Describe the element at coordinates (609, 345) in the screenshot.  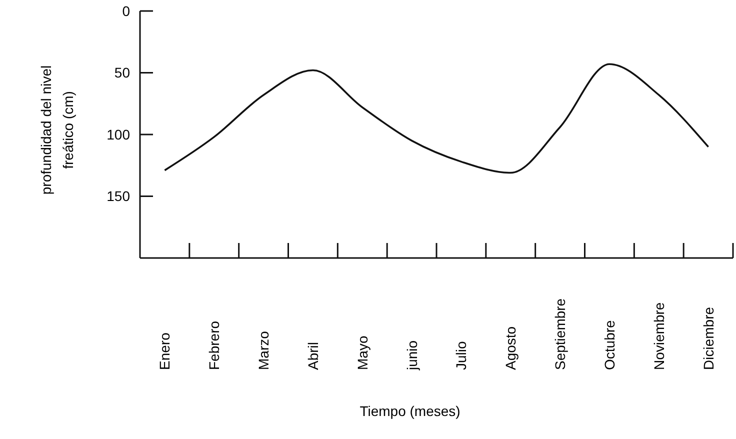
I see `x-tick-label: Octubre` at that location.